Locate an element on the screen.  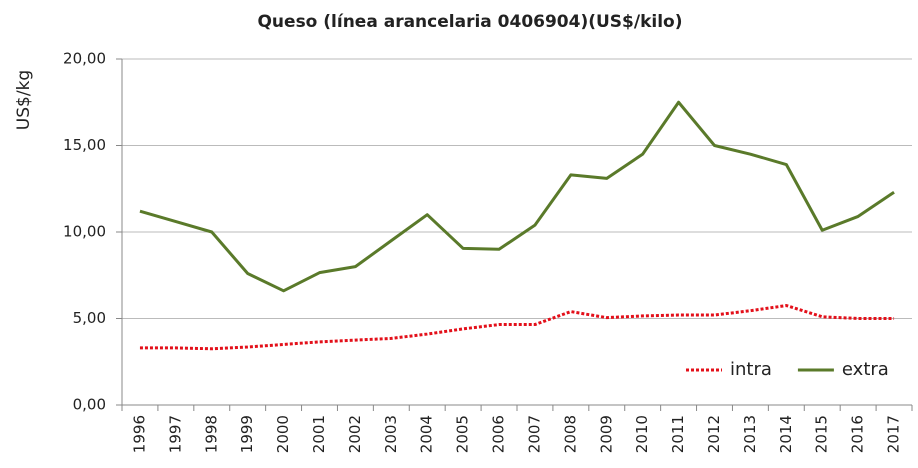
x-tick-label: 1996 is located at coordinates (139, 434).